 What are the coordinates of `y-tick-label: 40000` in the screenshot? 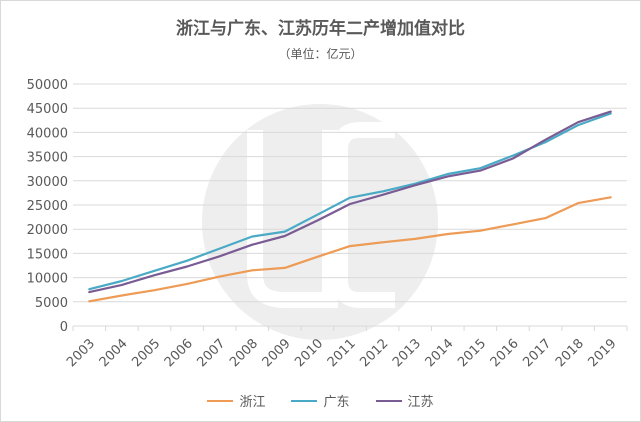 It's located at (47, 133).